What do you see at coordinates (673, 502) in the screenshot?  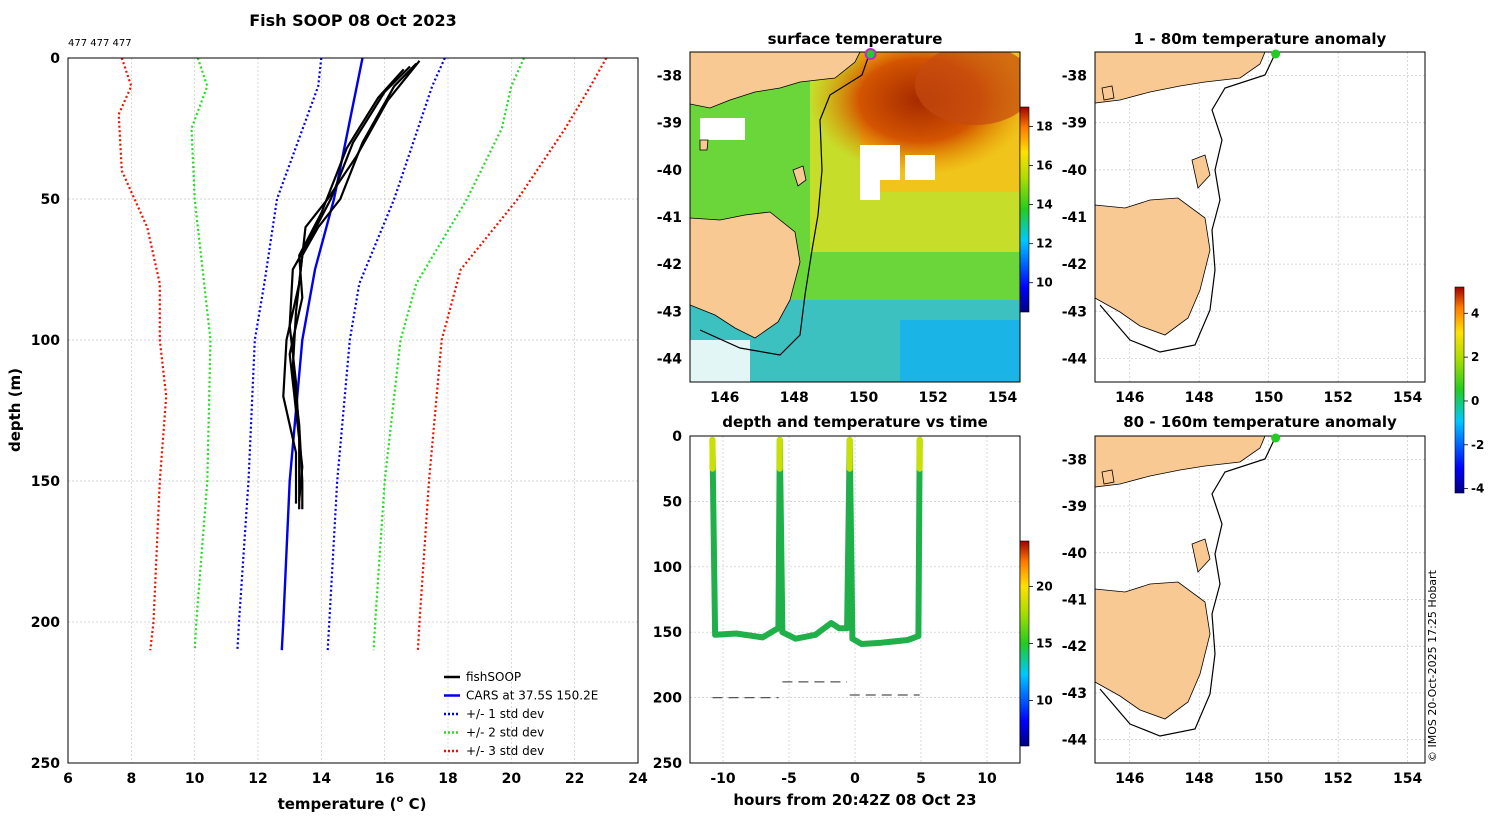 I see `depth-time-y-tick-label: 50` at bounding box center [673, 502].